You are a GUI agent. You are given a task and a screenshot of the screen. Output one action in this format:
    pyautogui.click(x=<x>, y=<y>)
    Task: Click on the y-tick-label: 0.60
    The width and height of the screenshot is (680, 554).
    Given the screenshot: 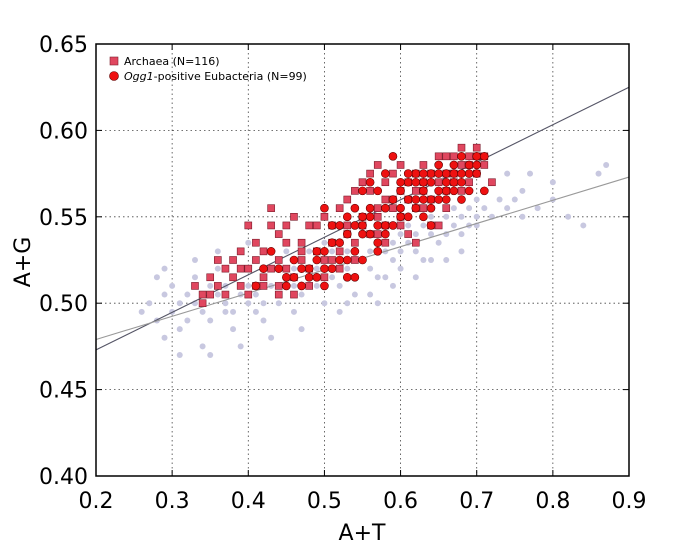 What is the action you would take?
    pyautogui.click(x=63, y=131)
    